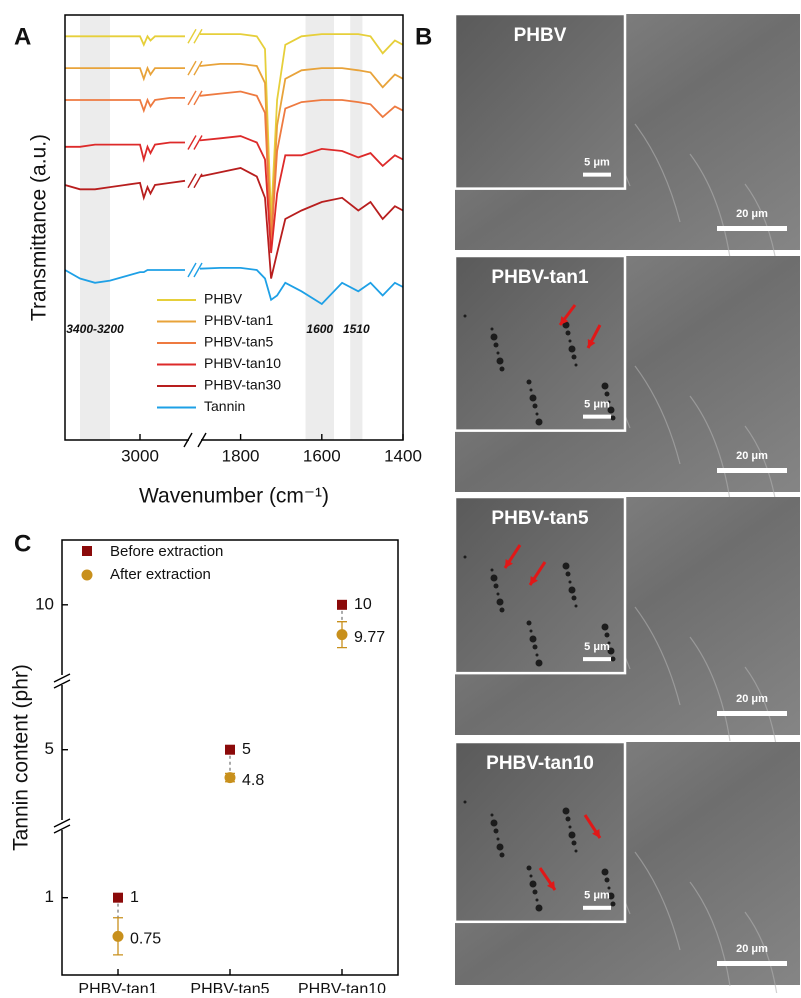 This screenshot has height=998, width=801. Describe the element at coordinates (234, 496) in the screenshot. I see `x-axis-title: Wavenumber (cm⁻¹)` at that location.